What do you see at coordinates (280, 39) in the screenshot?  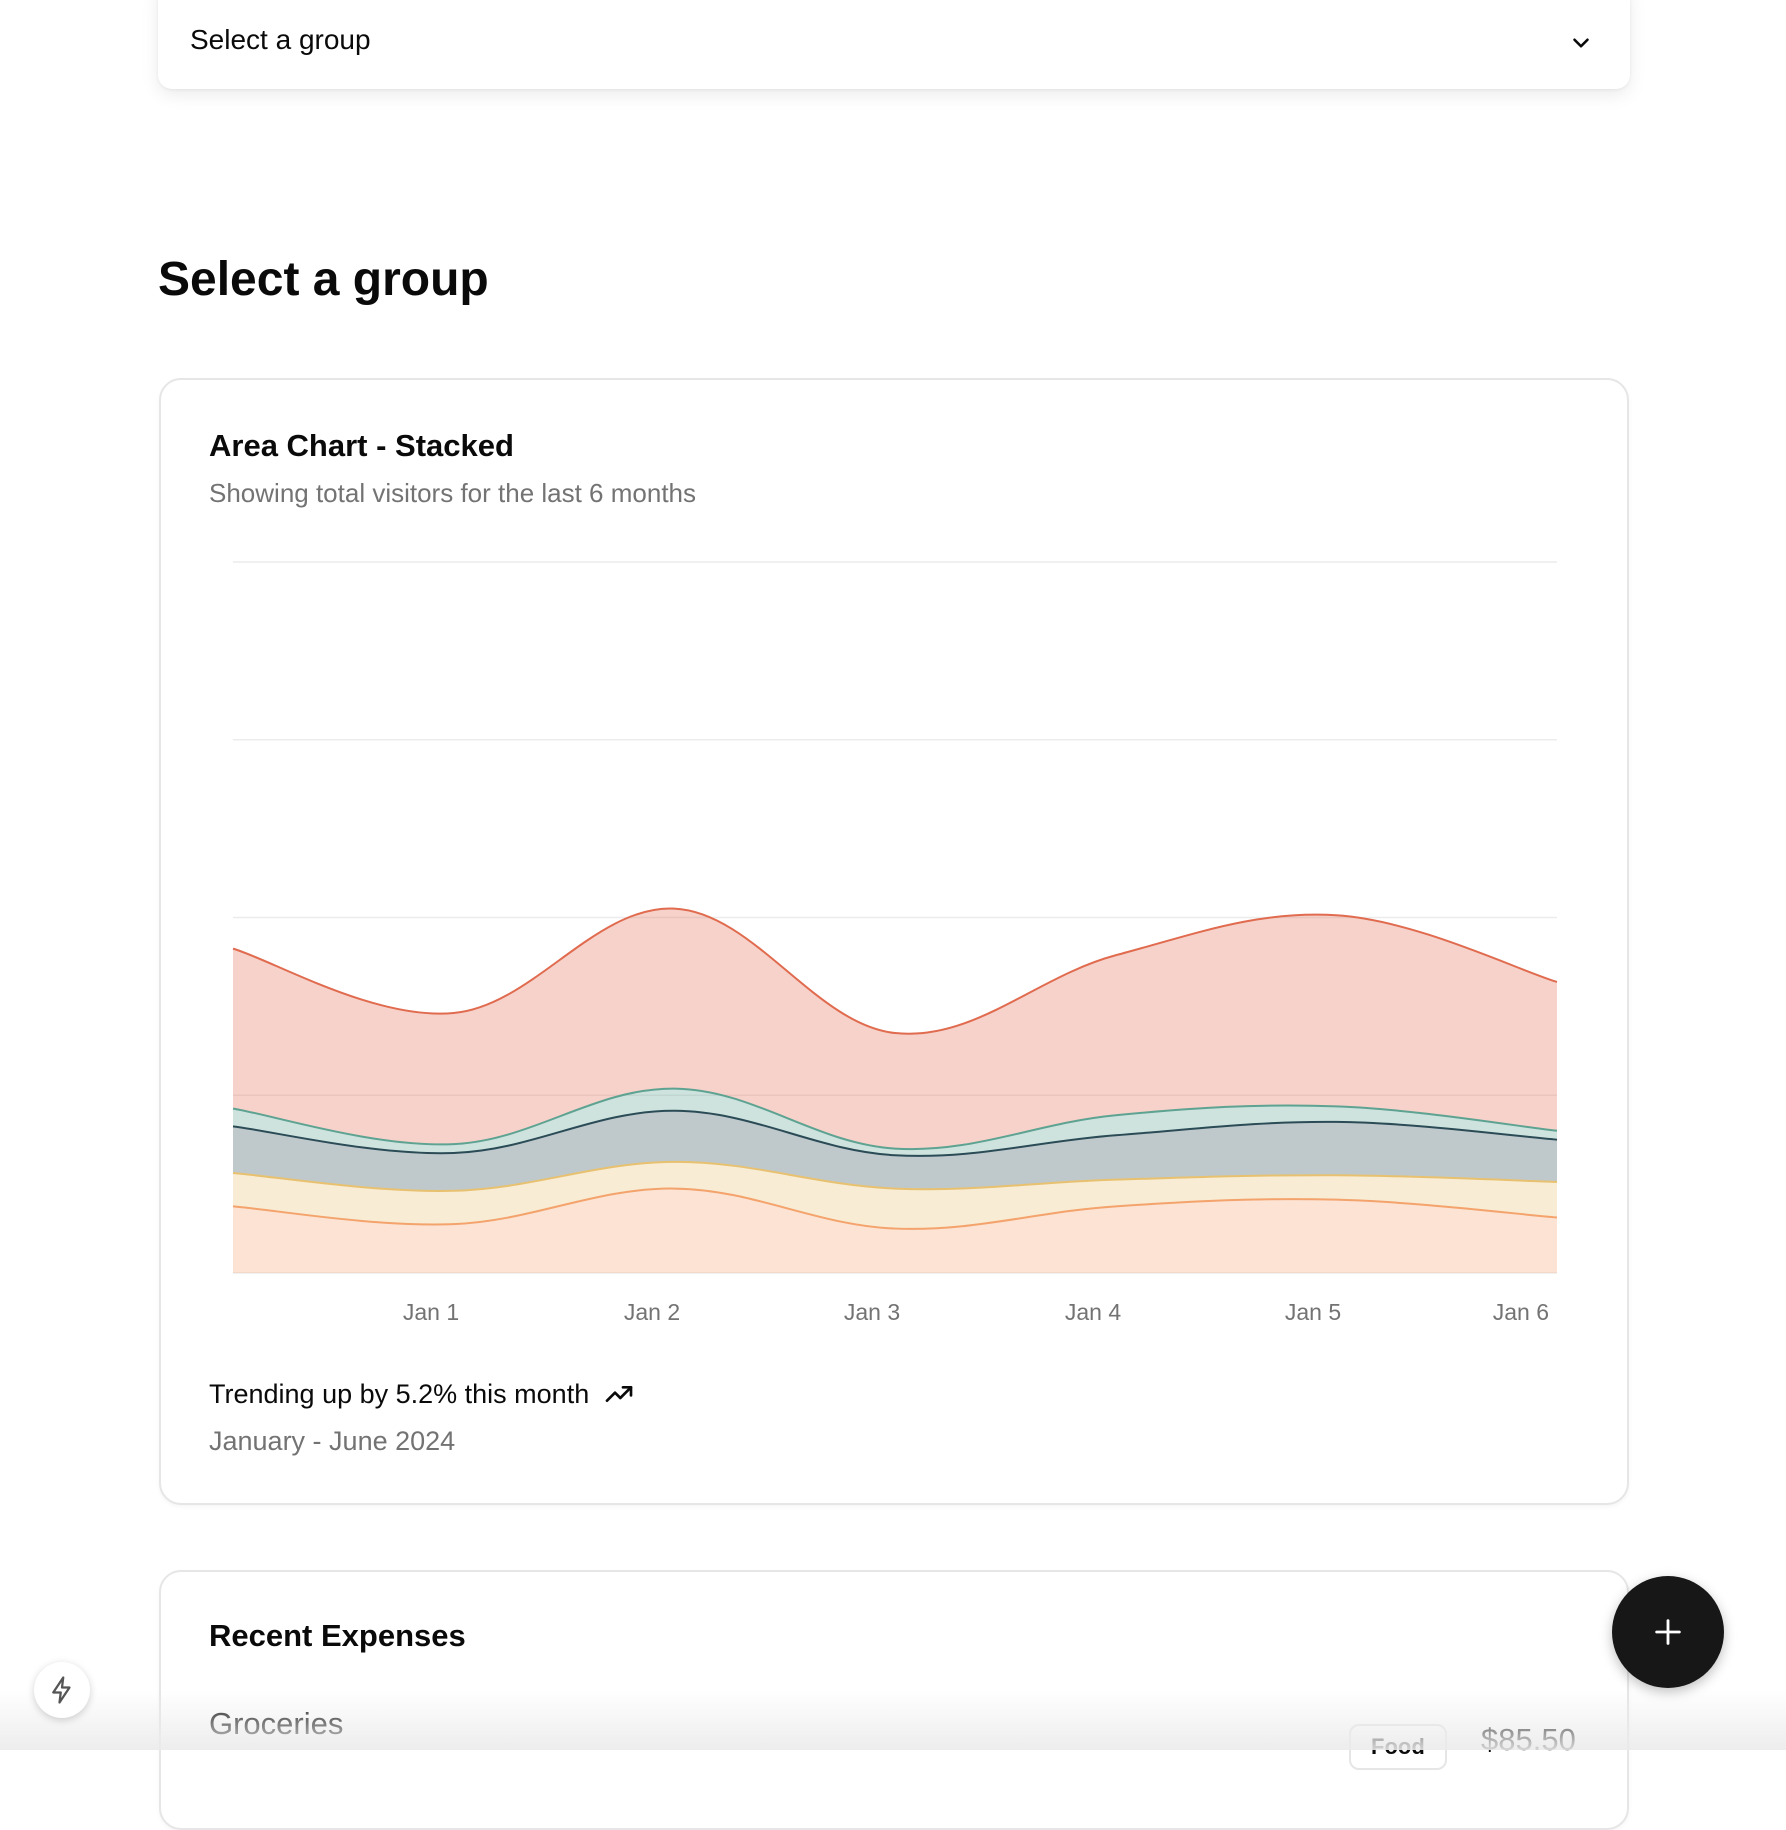 I see `group-select-value: Select a group` at bounding box center [280, 39].